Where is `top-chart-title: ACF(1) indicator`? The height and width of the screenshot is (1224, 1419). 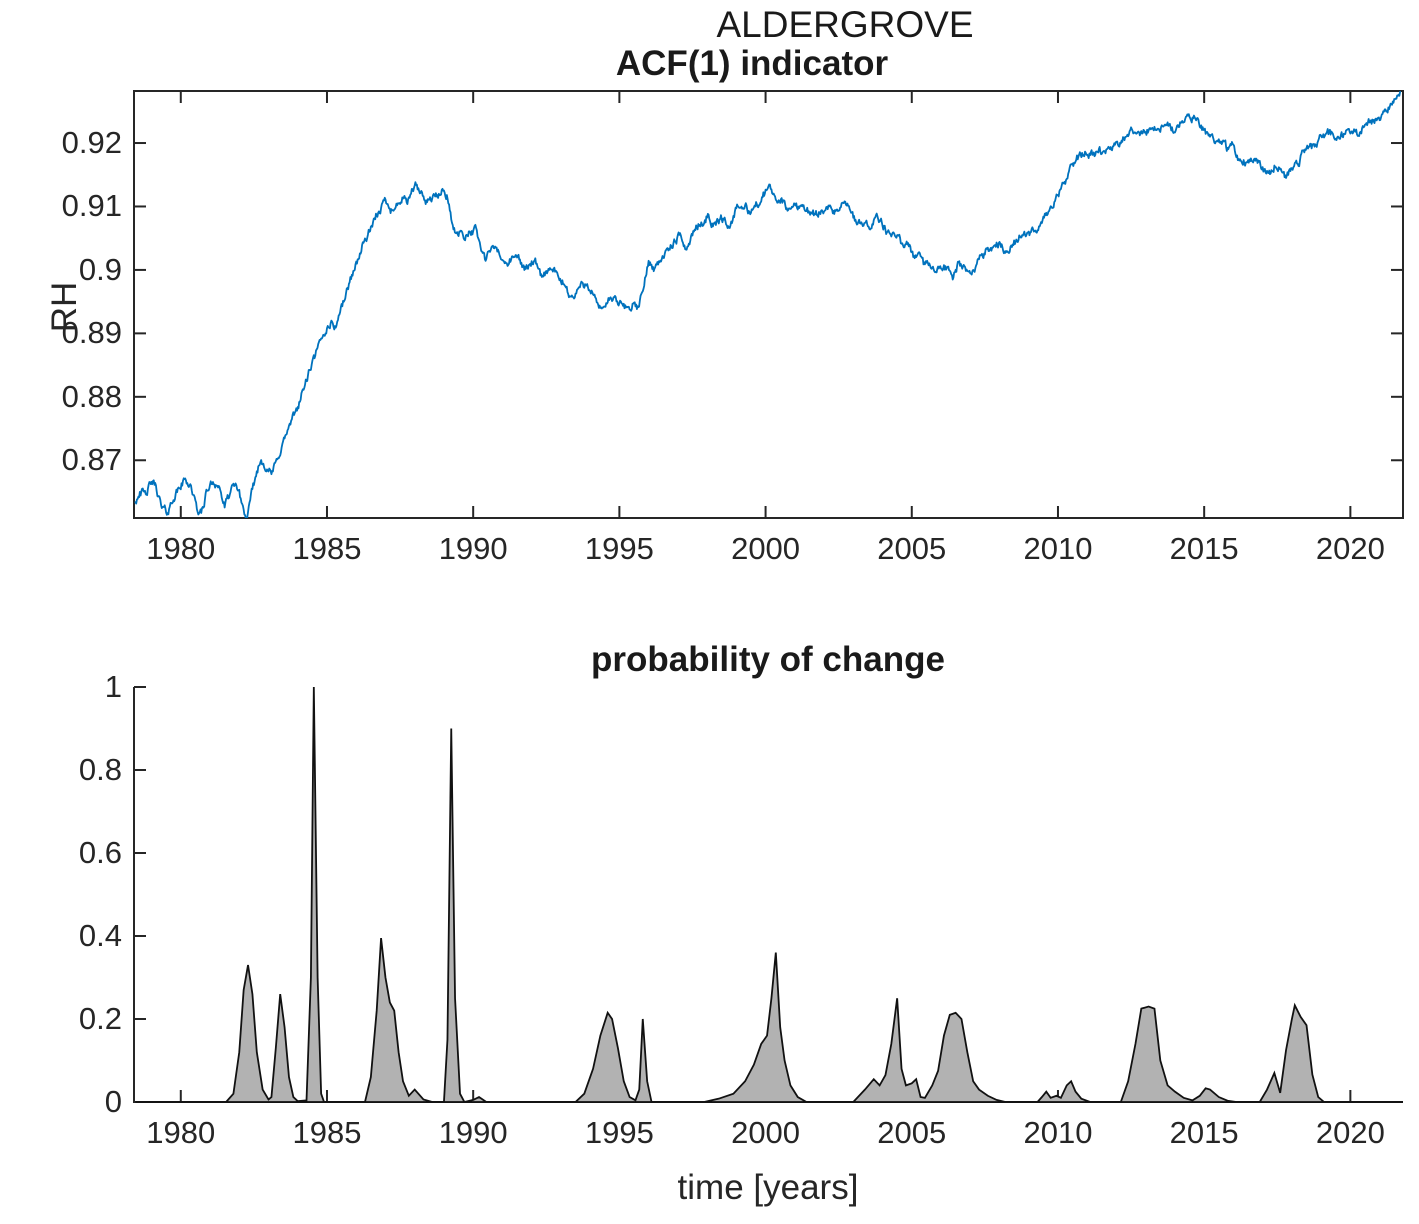 top-chart-title: ACF(1) indicator is located at coordinates (752, 63).